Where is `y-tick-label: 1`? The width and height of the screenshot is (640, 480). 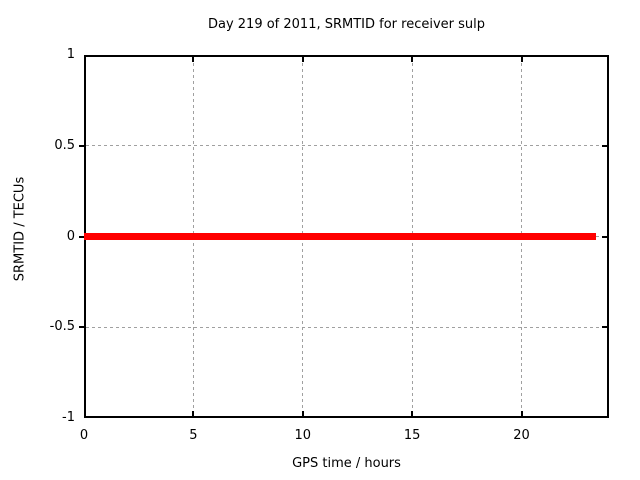 y-tick-label: 1 is located at coordinates (70, 54).